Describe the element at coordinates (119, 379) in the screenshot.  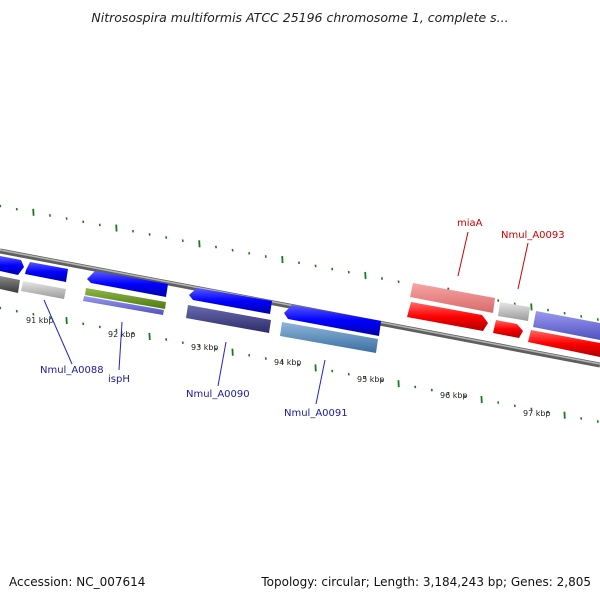
I see `gene-label-ispH: ispH` at that location.